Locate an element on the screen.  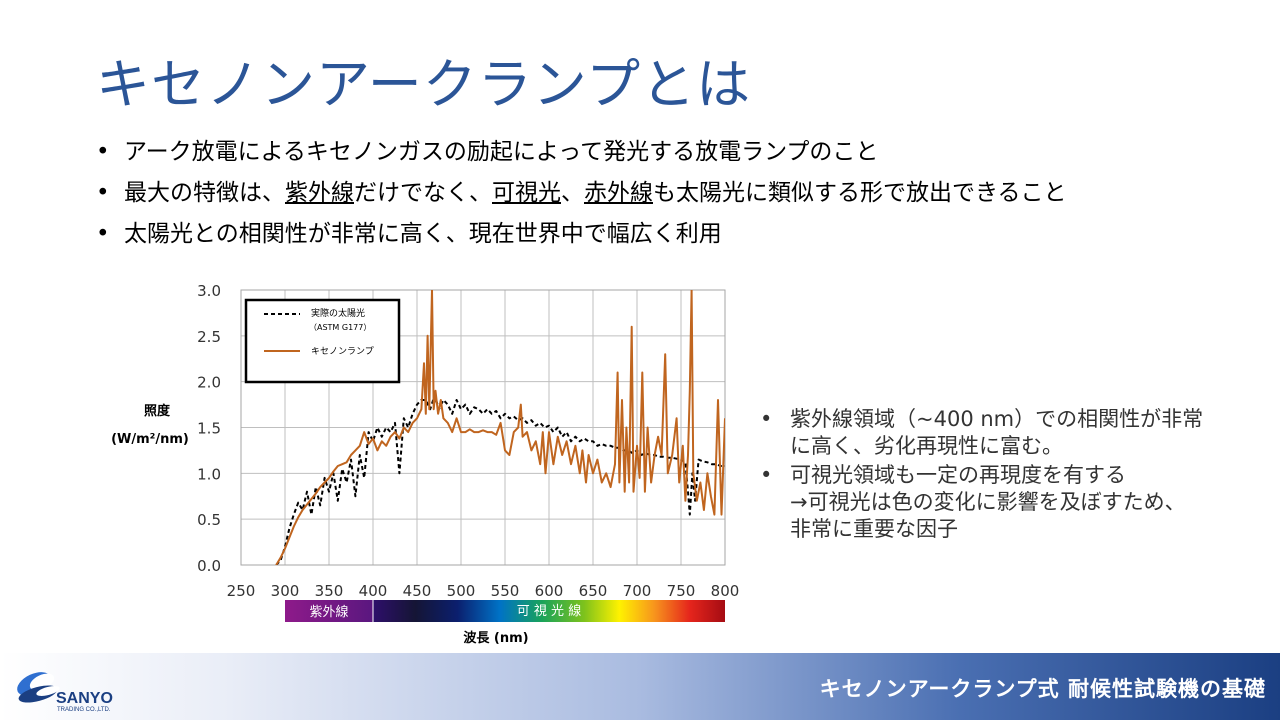
x-axis-label: 波長 (nm) is located at coordinates (495, 638).